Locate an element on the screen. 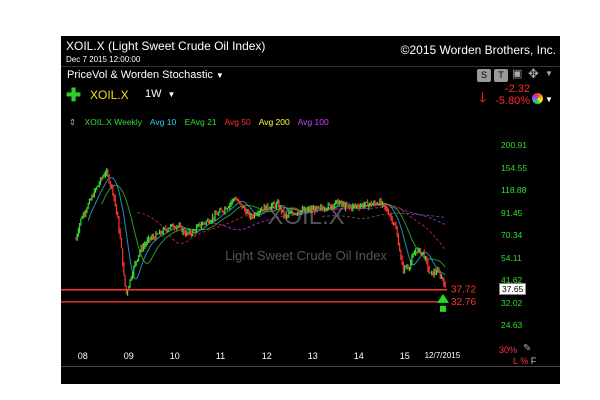 Image resolution: width=600 pixels, height=400 pixels. chart-title: XOIL.X (Light Sweet Crude Oil Index) is located at coordinates (166, 46).